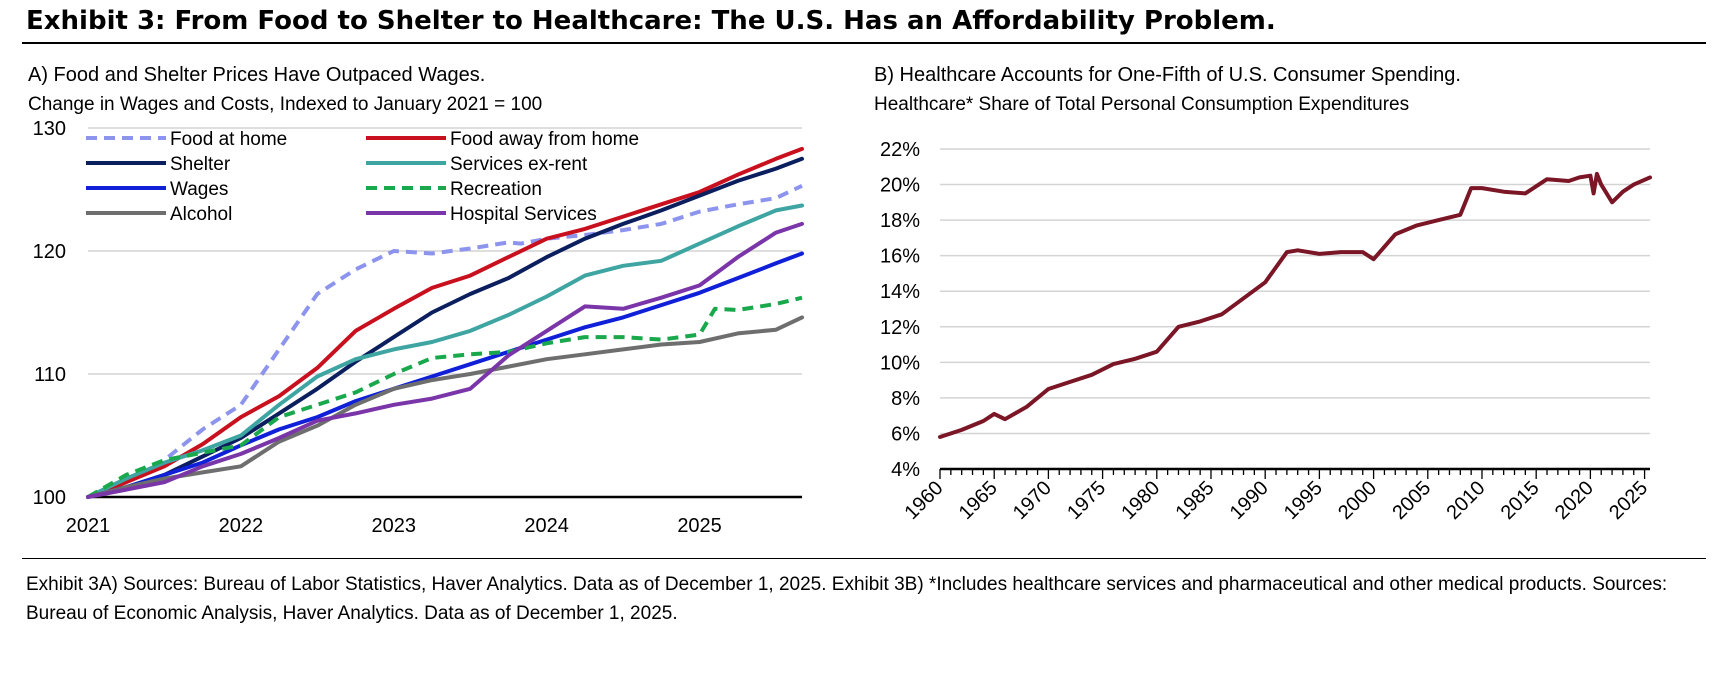 This screenshot has width=1724, height=684. What do you see at coordinates (1086, 500) in the screenshot?
I see `chart-b-x-tick-label: 1975` at bounding box center [1086, 500].